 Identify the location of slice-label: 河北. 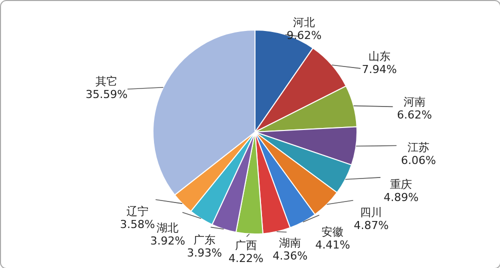
(304, 23).